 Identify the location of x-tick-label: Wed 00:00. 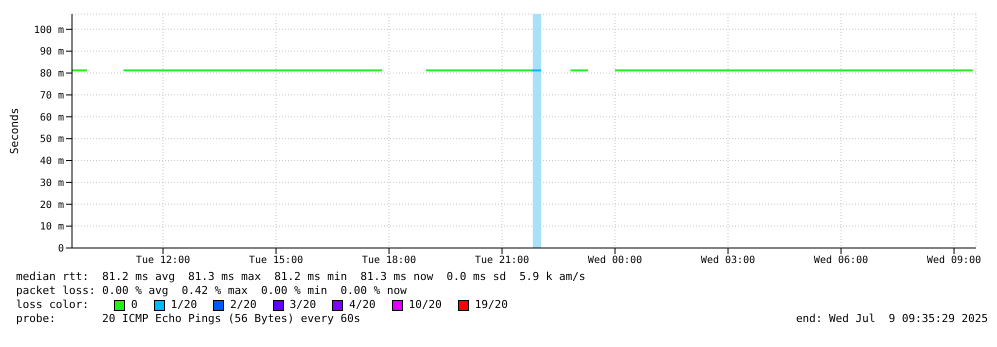
(615, 260).